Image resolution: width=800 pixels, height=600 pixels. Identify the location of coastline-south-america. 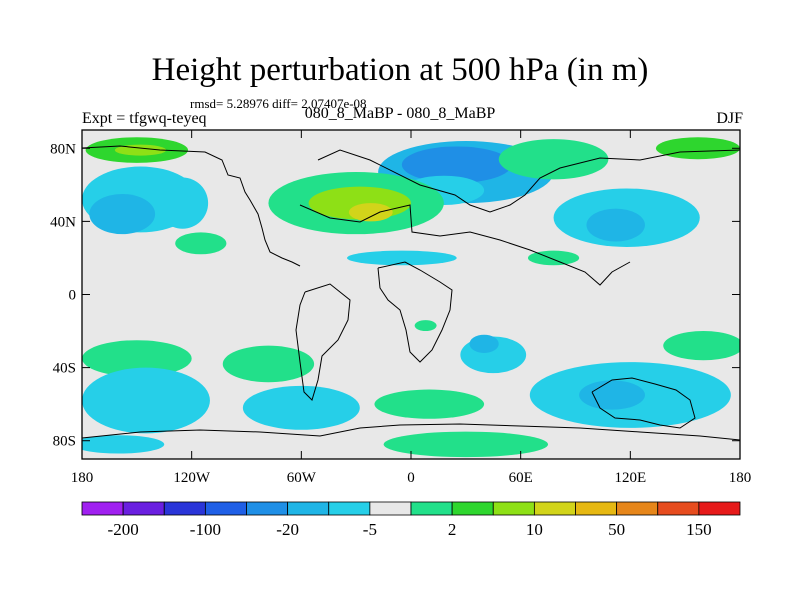
(323, 342).